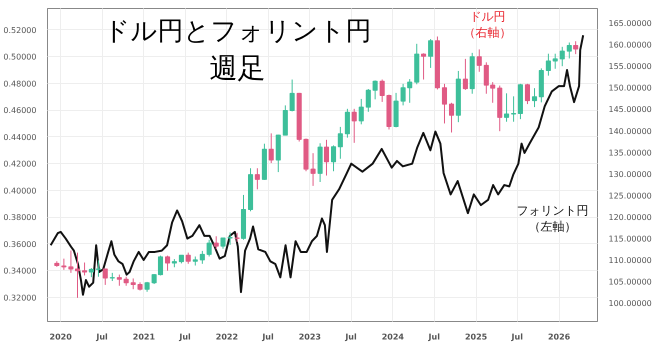 This screenshot has height=344, width=654. I want to click on y-tick-label: 0.36000, so click(20, 244).